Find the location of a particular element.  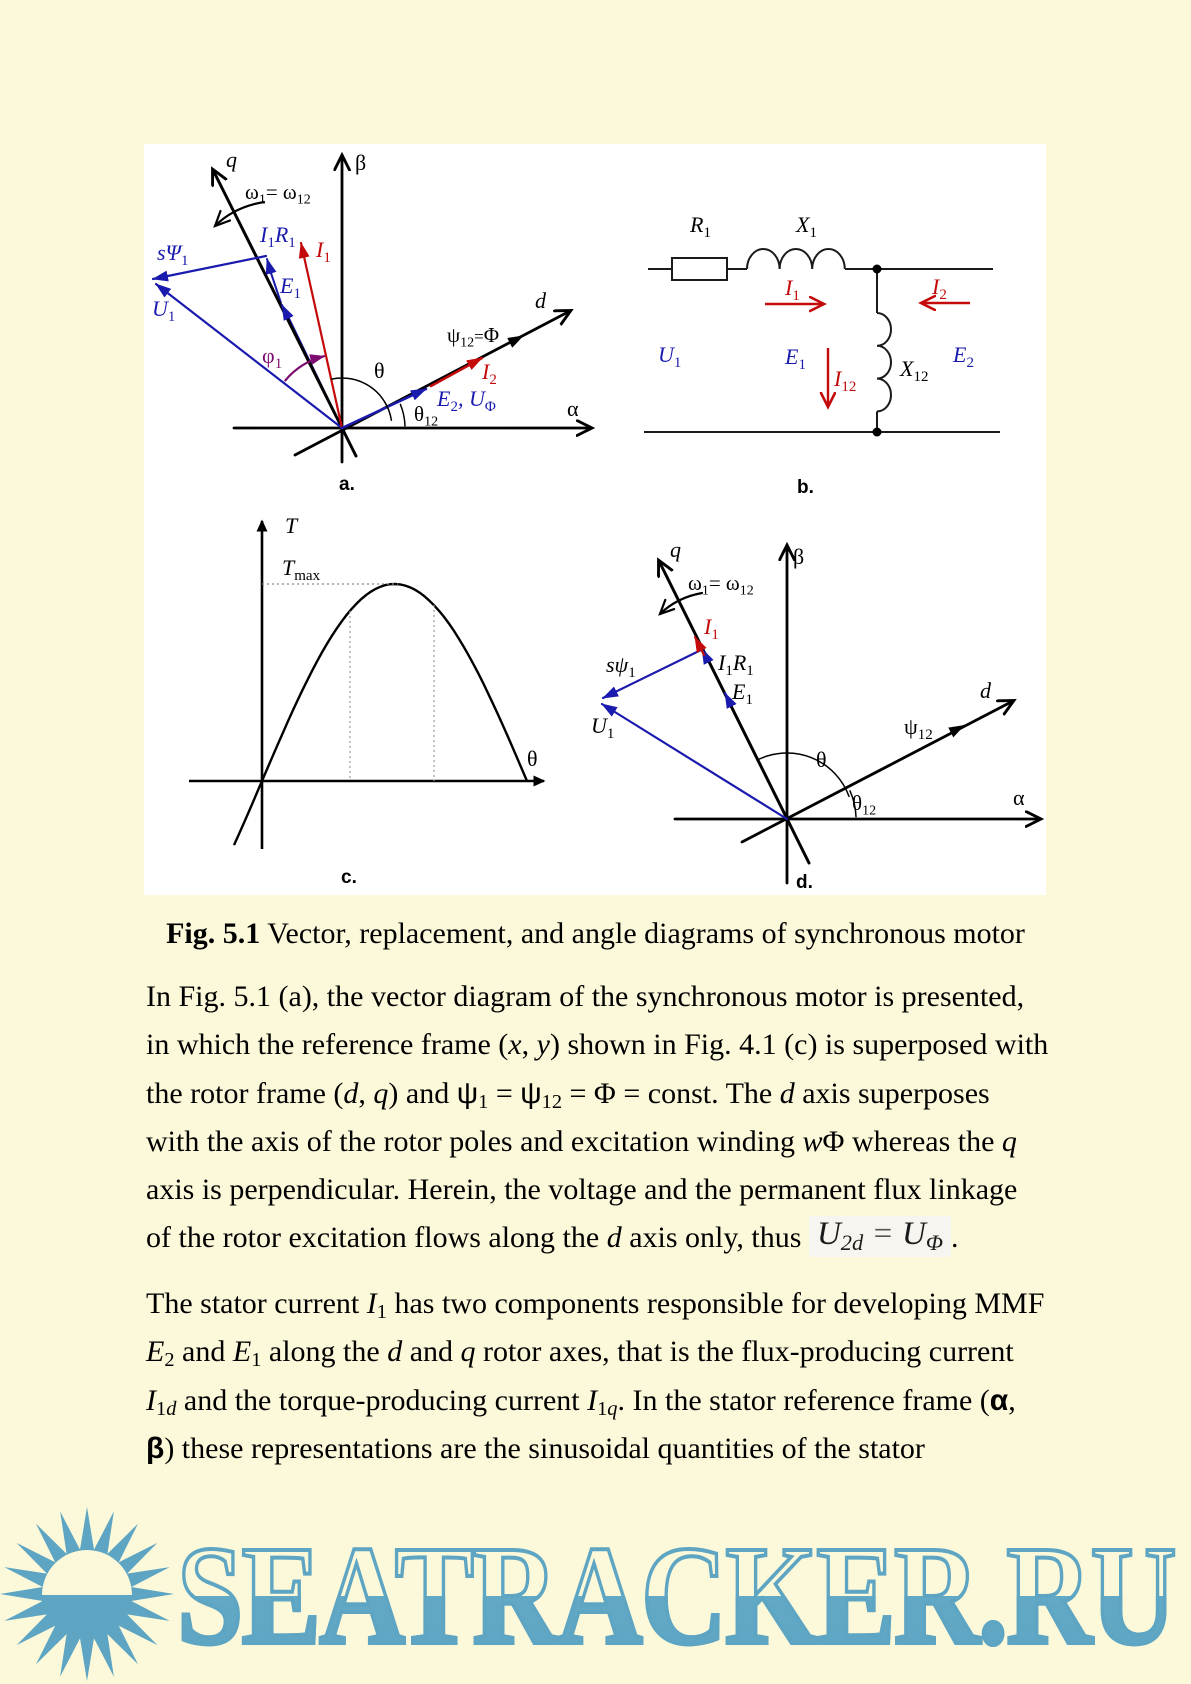

svg-text: R1 is located at coordinates (700, 226).